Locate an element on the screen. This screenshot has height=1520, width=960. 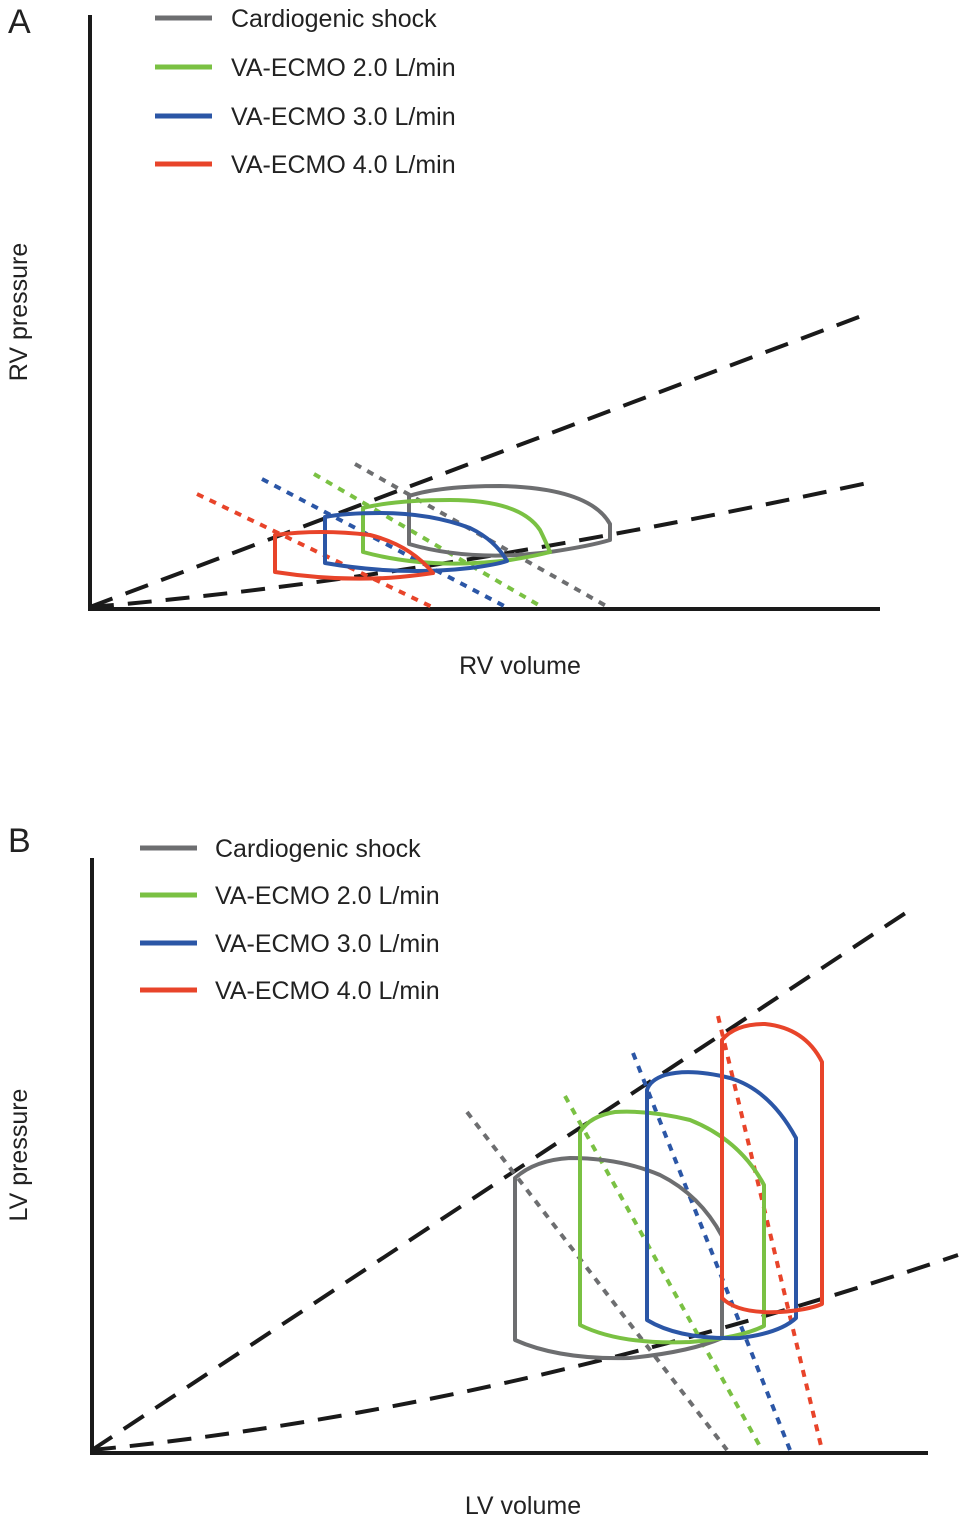
panel-b-y-axis-label: LV pressure is located at coordinates (19, 1155).